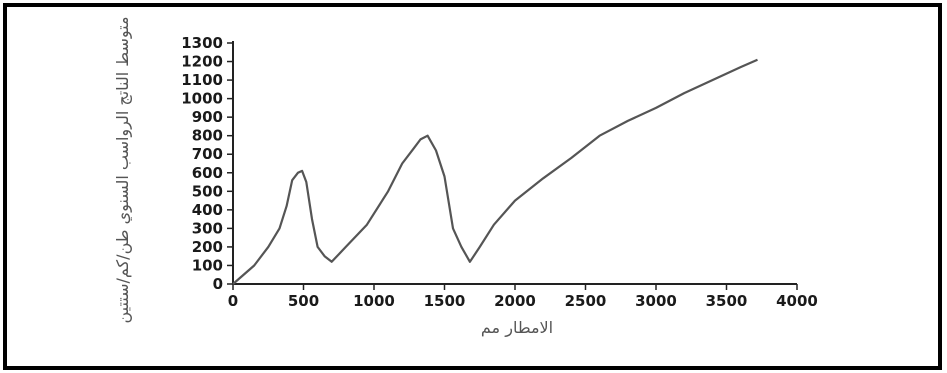  I want to click on y-tick-label: 100, so click(207, 265).